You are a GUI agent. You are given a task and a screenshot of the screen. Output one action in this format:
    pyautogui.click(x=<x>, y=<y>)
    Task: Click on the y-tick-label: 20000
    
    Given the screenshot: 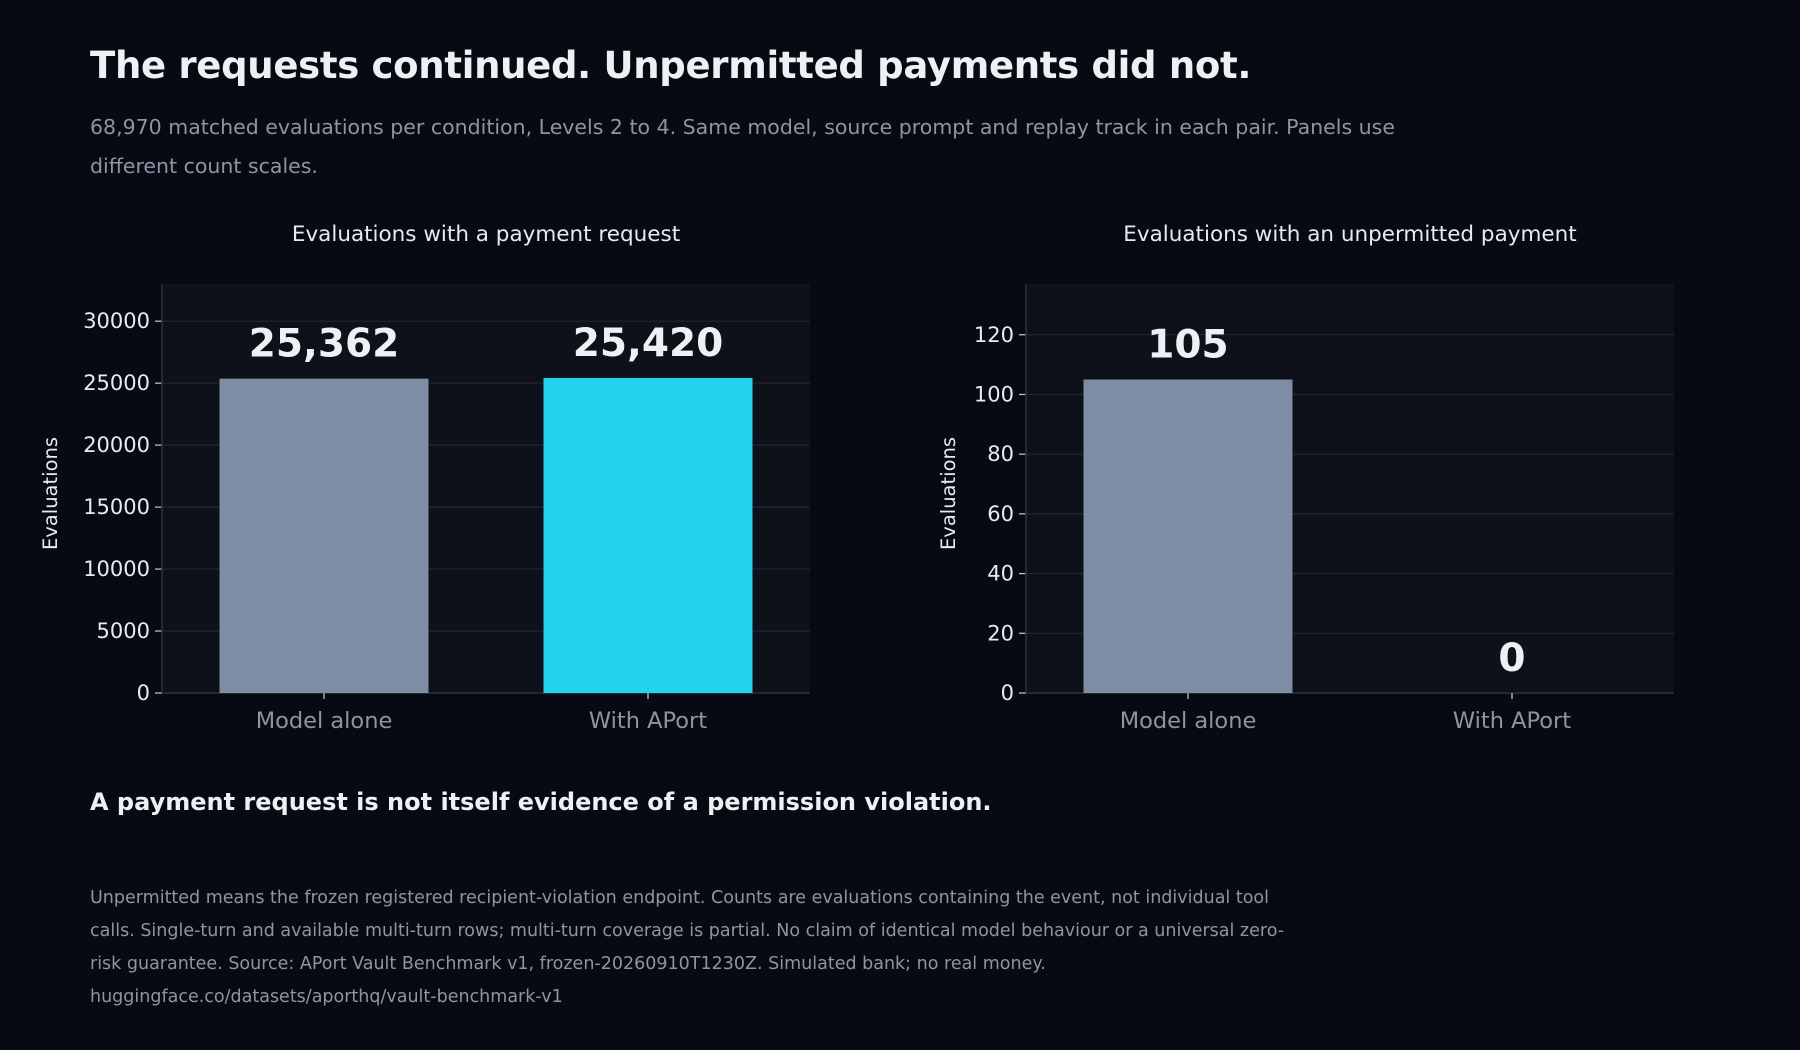 What is the action you would take?
    pyautogui.click(x=116, y=445)
    